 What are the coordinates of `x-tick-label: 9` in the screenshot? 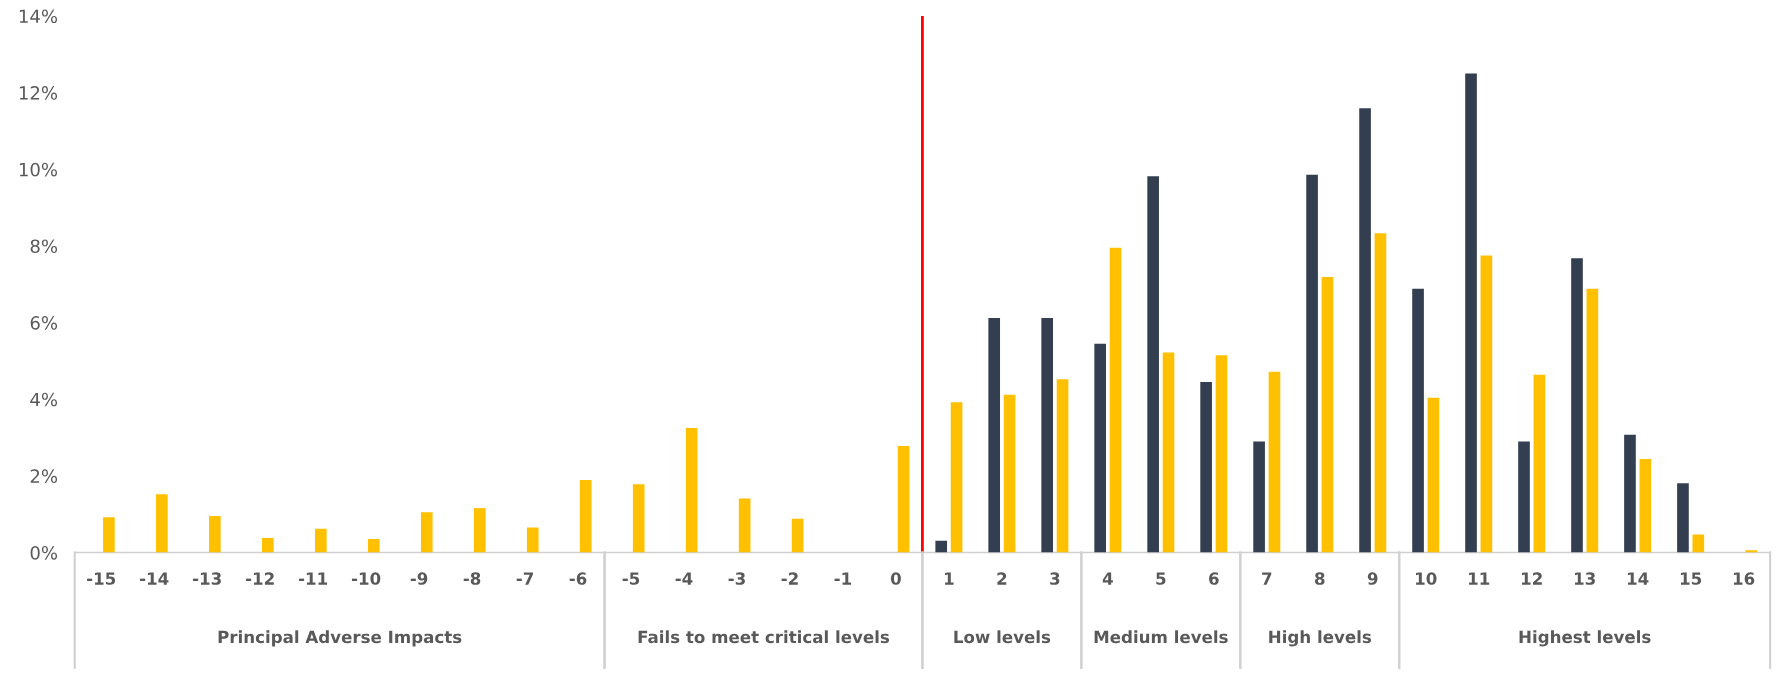 It's located at (1372, 578).